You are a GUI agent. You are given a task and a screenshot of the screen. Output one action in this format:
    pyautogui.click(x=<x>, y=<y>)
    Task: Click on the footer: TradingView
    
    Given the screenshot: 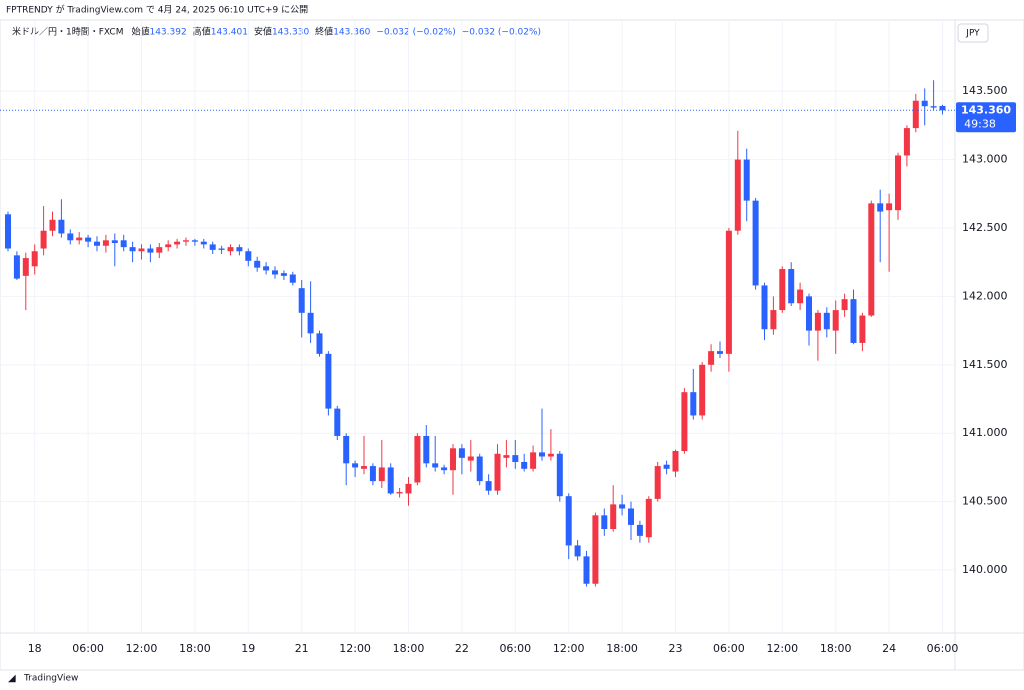 What is the action you would take?
    pyautogui.click(x=50, y=679)
    